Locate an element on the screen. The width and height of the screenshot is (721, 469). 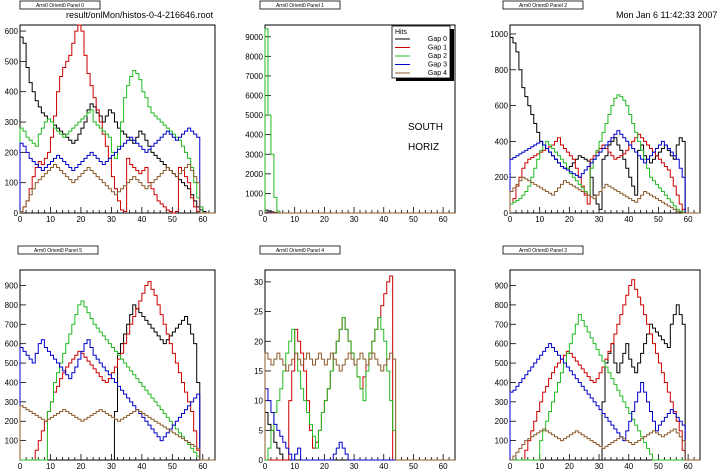
series-gap1 is located at coordinates (360, 368).